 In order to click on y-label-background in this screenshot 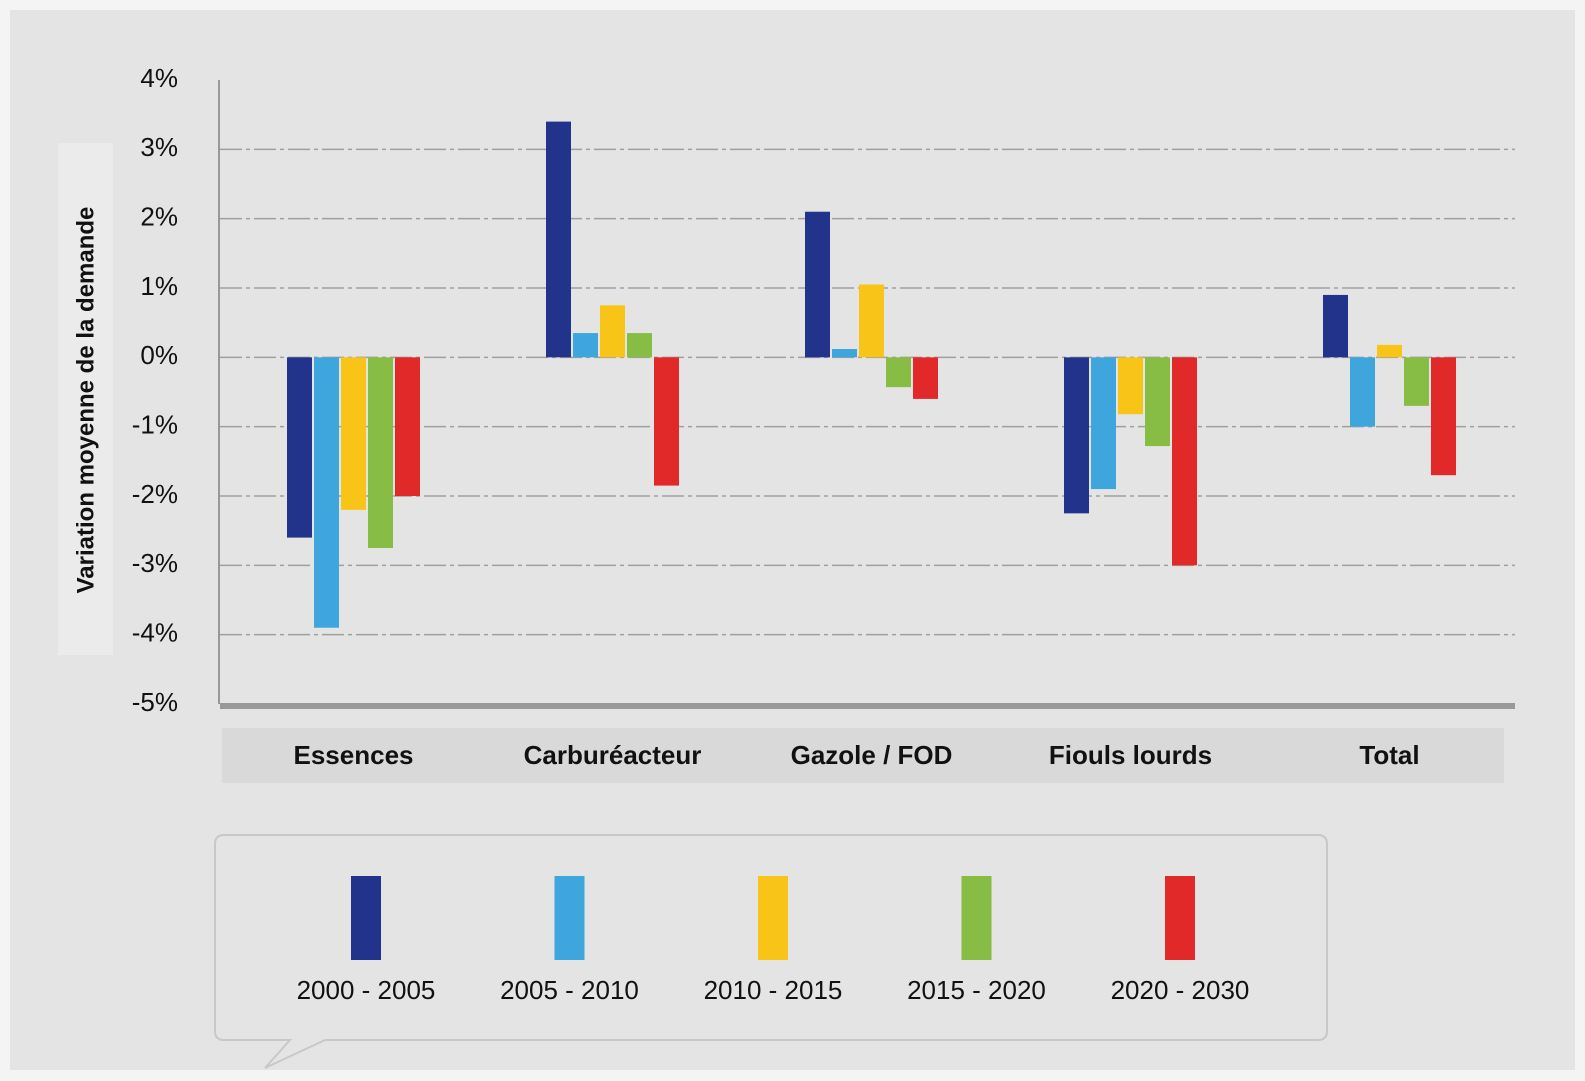, I will do `click(85, 399)`.